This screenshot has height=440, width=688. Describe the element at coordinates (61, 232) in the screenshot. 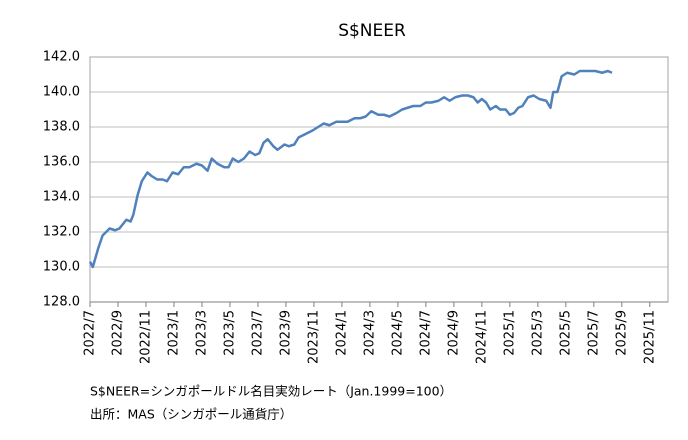

I see `y-tick-label: 132.0` at that location.